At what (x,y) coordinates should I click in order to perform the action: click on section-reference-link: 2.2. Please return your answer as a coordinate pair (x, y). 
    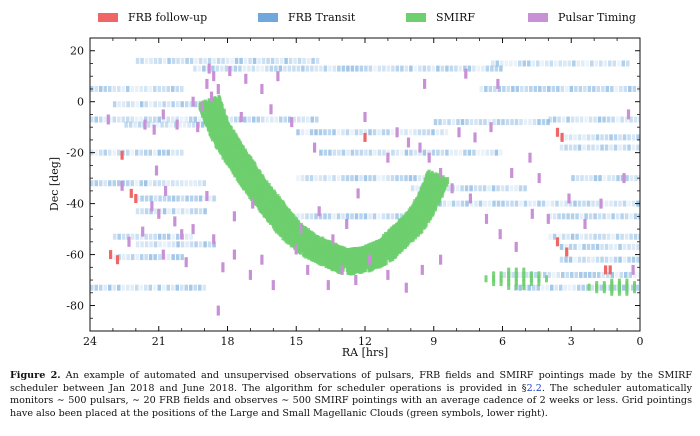
    Looking at the image, I should click on (534, 388).